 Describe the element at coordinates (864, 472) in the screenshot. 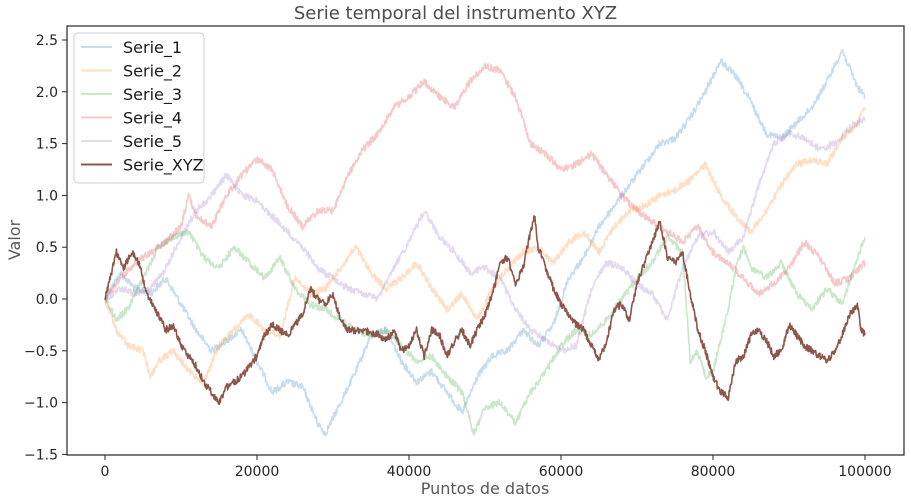

I see `x-tick-label: 100000` at that location.